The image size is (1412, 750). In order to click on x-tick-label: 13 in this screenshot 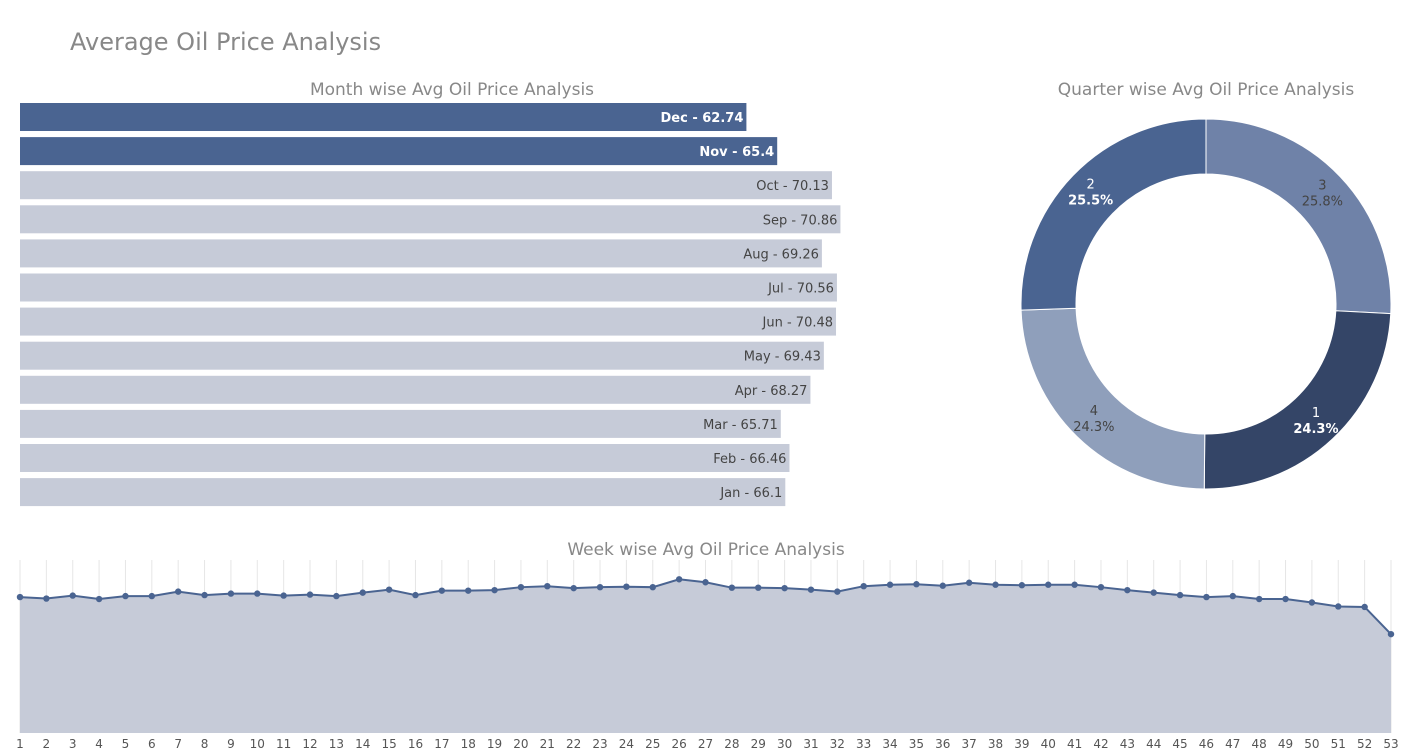, I will do `click(336, 743)`.